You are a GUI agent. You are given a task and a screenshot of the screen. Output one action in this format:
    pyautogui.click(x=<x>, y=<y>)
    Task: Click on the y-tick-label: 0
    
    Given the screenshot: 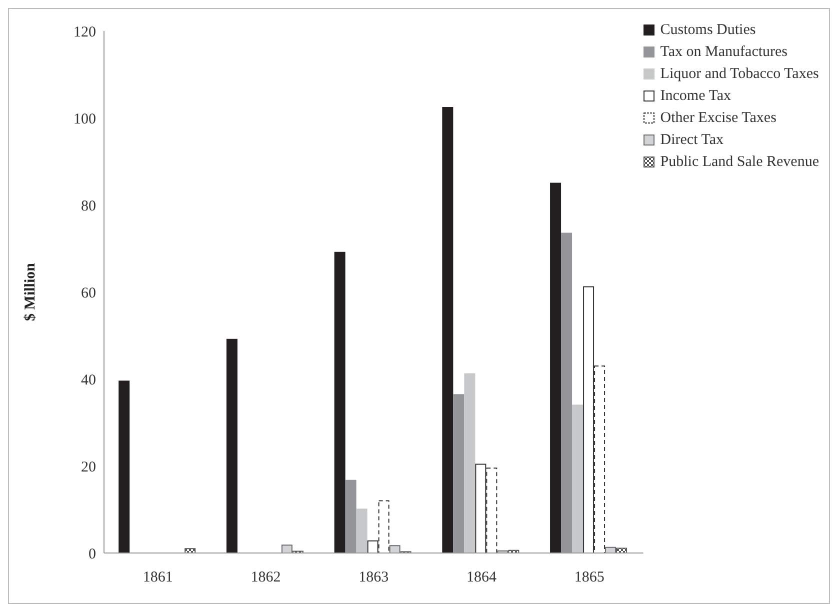 What is the action you would take?
    pyautogui.click(x=92, y=554)
    